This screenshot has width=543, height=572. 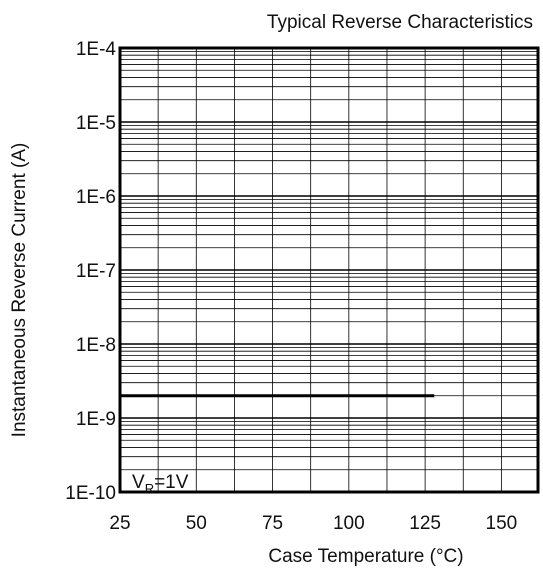 I want to click on annotation-rest: =1V, so click(x=171, y=482).